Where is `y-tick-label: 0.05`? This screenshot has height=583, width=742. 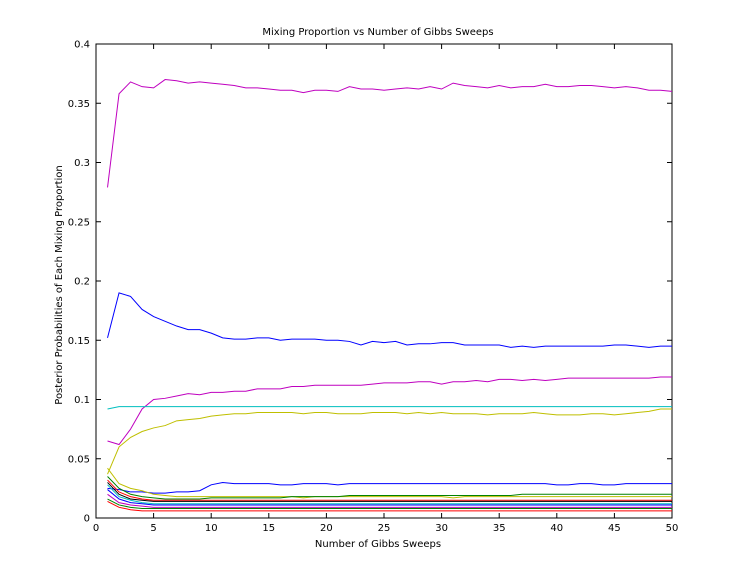
y-tick-label: 0.05 is located at coordinates (79, 459).